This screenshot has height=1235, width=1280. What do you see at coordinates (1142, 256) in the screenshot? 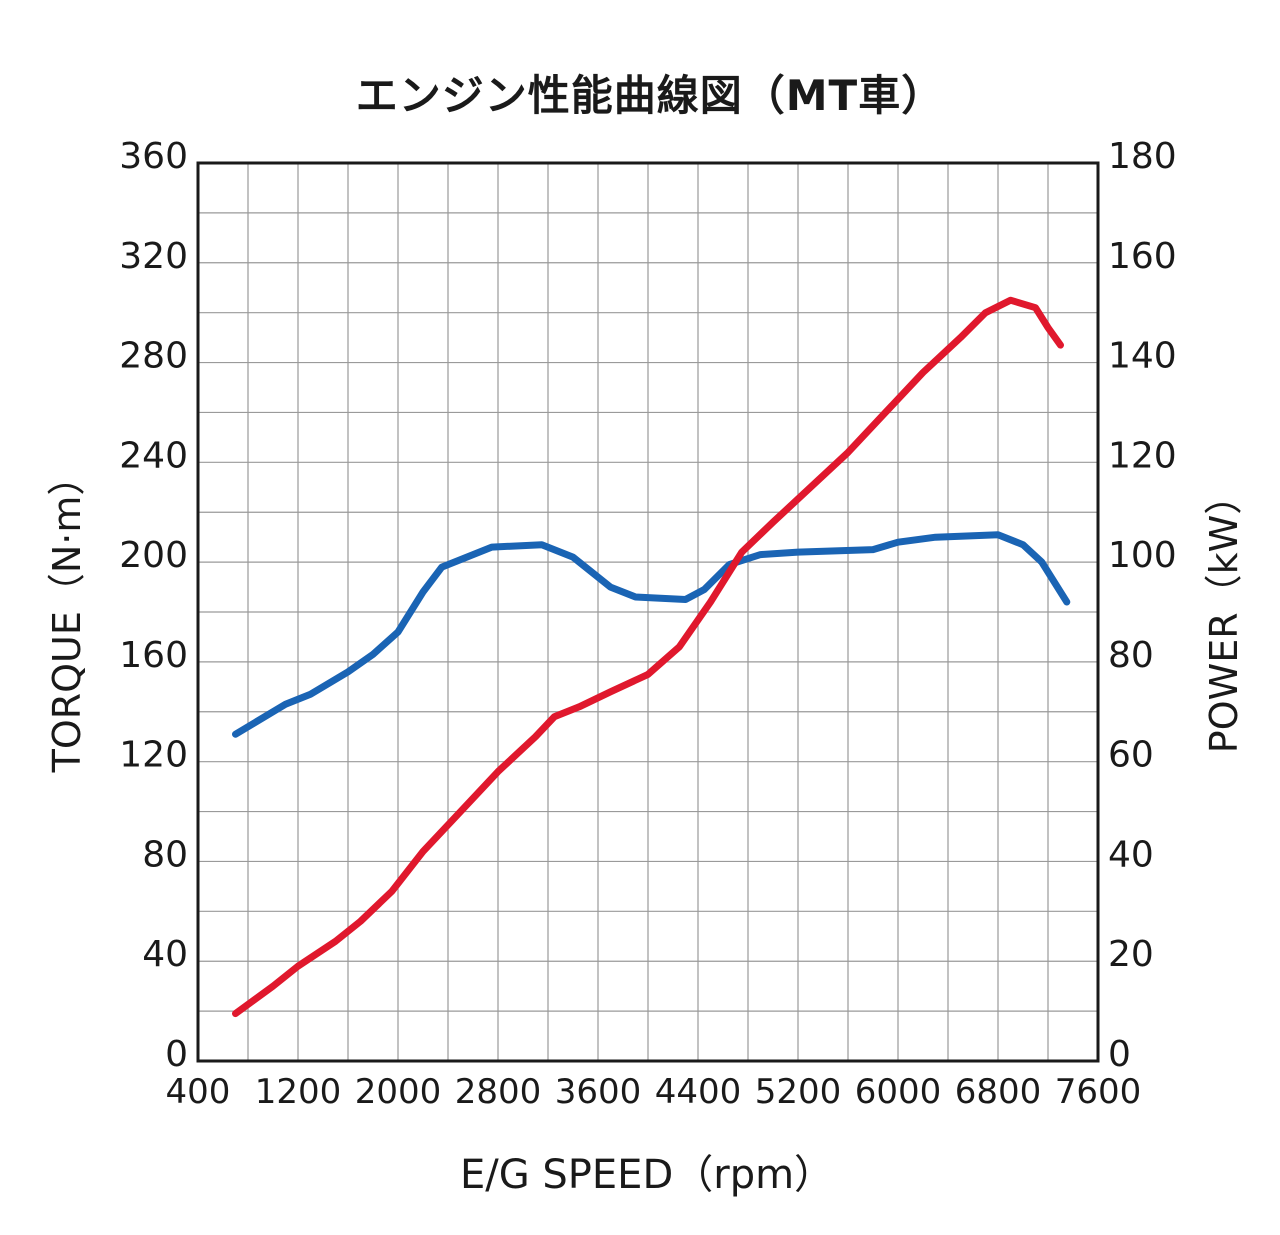
I see `y-right-tick-label: 160` at bounding box center [1142, 256].